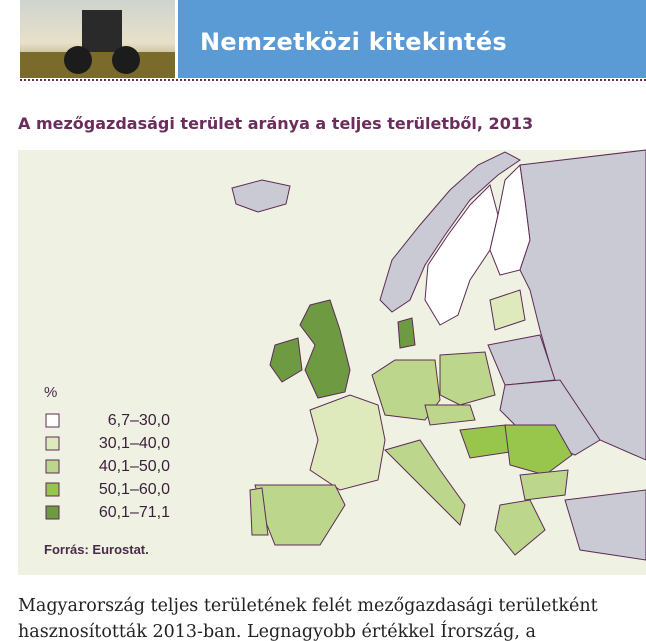  I want to click on turkey, so click(605, 525).